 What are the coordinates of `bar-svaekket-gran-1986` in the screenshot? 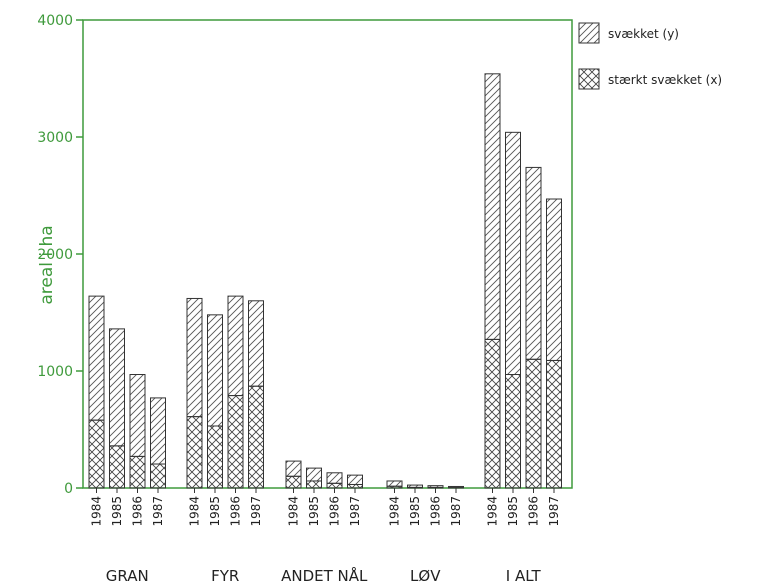 It's located at (137, 415).